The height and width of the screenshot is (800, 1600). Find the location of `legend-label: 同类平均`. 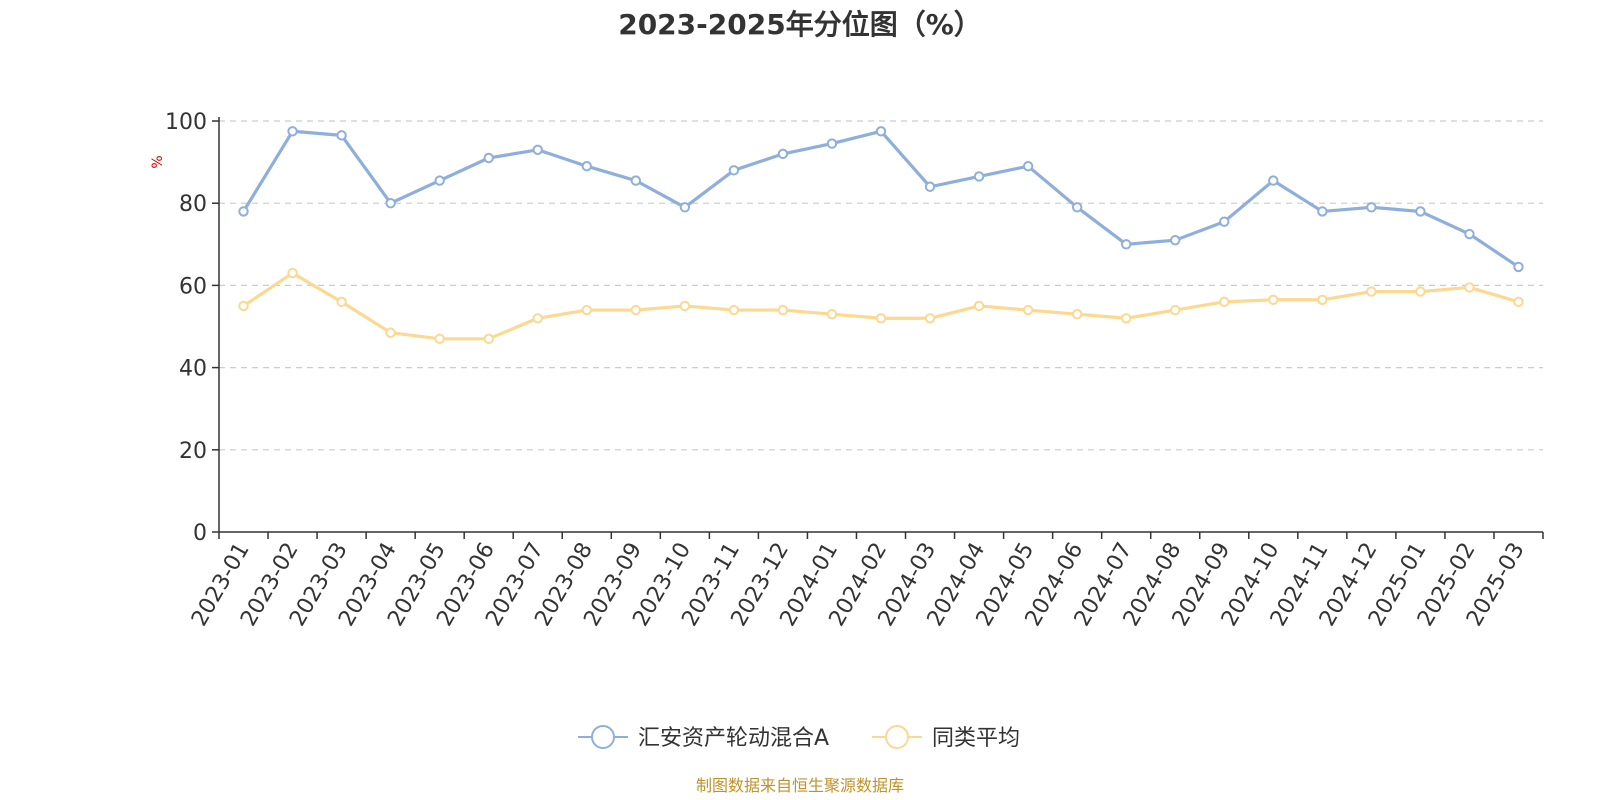

legend-label: 同类平均 is located at coordinates (976, 738).